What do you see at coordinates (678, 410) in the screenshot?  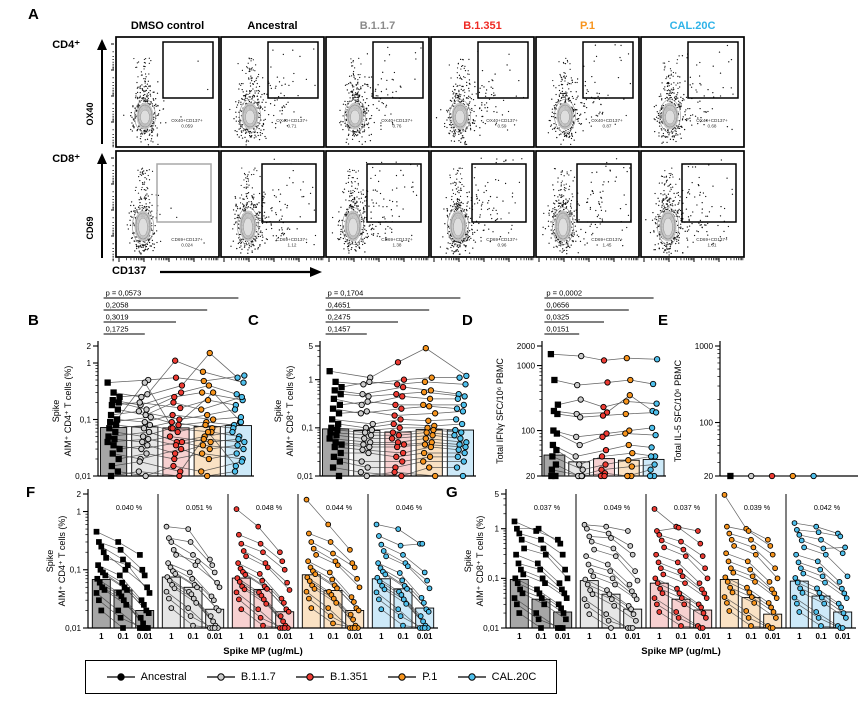 I see `y-axis-label: Total IL-5 SFC/10⁶ PBMC` at bounding box center [678, 410].